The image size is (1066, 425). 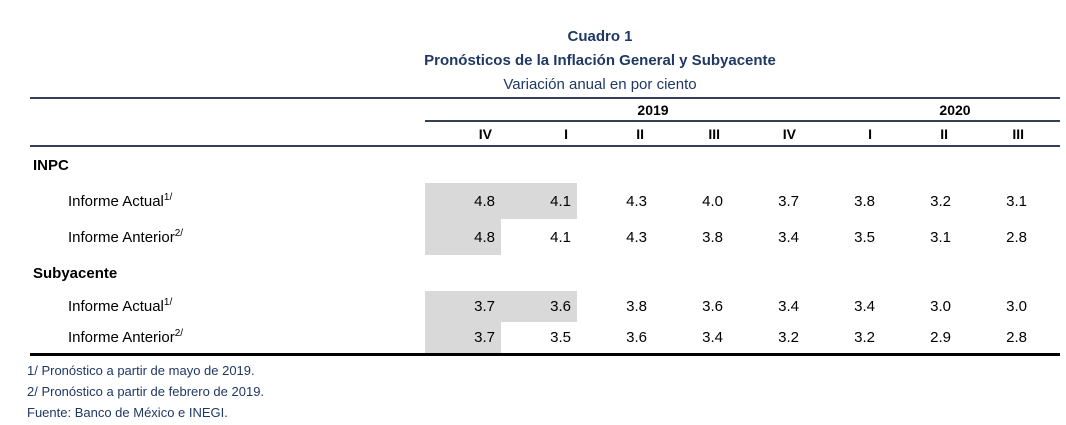 What do you see at coordinates (227, 110) in the screenshot?
I see `year-row-label-spacer` at bounding box center [227, 110].